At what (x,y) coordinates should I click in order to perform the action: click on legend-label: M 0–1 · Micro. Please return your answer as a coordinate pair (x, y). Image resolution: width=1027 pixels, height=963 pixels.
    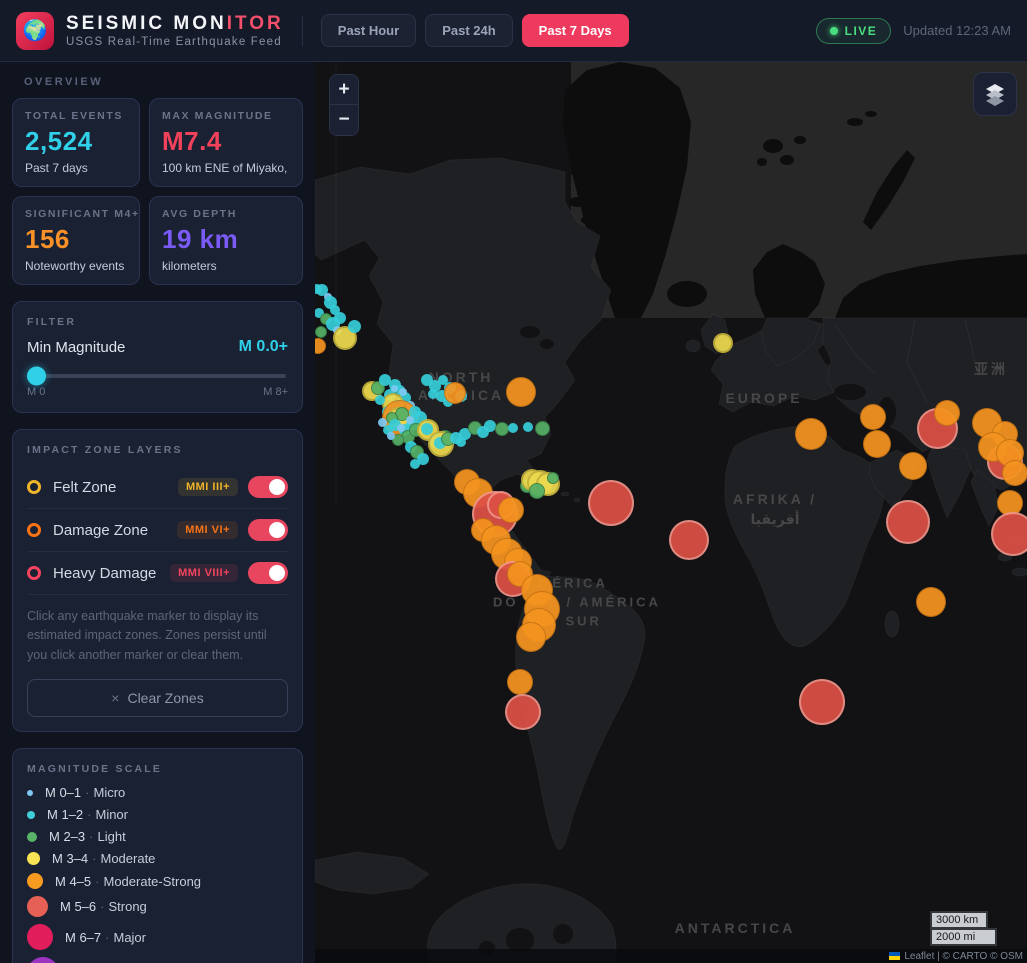
    Looking at the image, I should click on (85, 792).